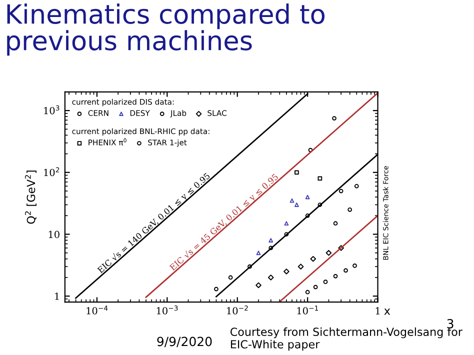 The height and width of the screenshot is (355, 474). Describe the element at coordinates (30, 197) in the screenshot. I see `y-axis-title: Q$^{2}$ [GeV$^{2}$]` at that location.